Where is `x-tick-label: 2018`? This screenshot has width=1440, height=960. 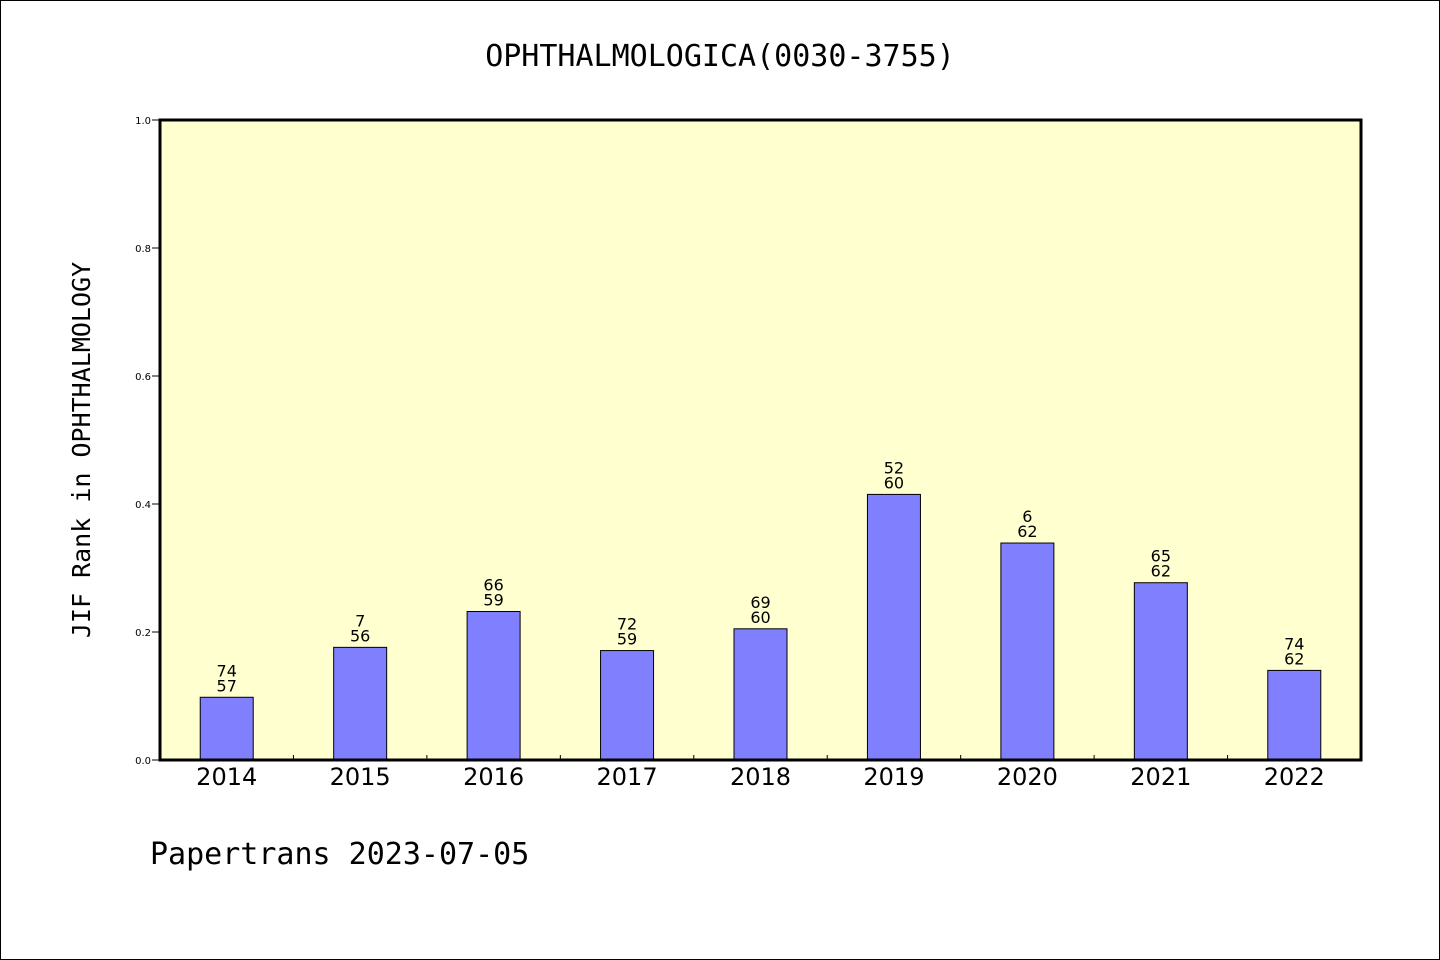 x-tick-label: 2018 is located at coordinates (760, 777).